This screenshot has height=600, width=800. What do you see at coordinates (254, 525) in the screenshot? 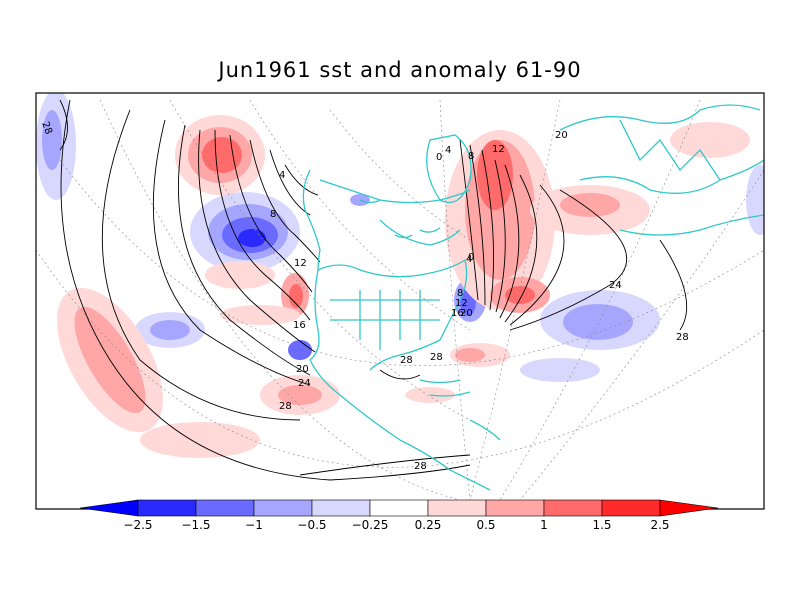
I see `colorbar-label: −1` at bounding box center [254, 525].